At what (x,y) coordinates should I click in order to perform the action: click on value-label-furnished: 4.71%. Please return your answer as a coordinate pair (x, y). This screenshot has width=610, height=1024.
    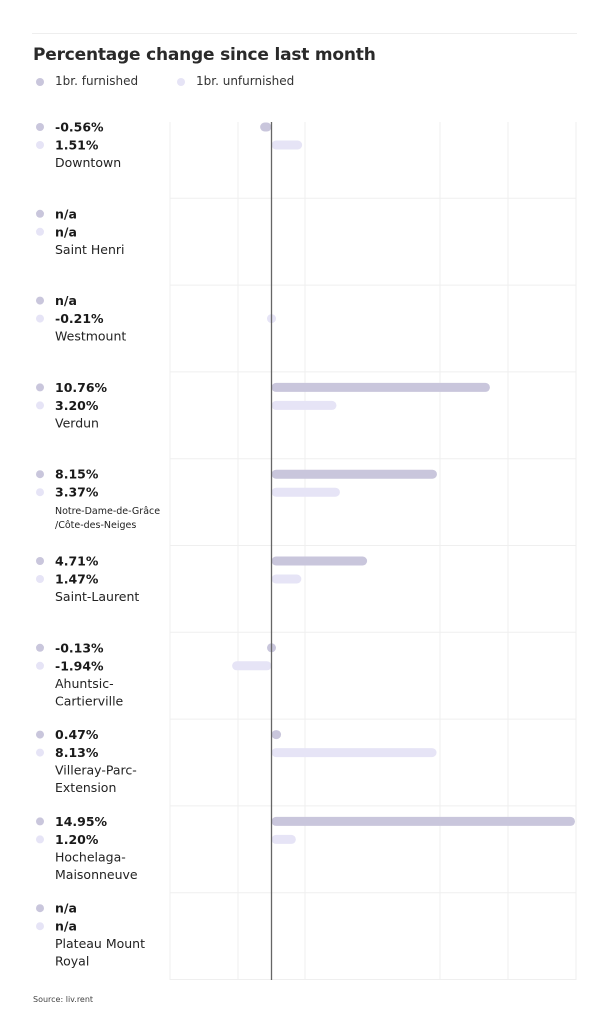
    Looking at the image, I should click on (77, 561).